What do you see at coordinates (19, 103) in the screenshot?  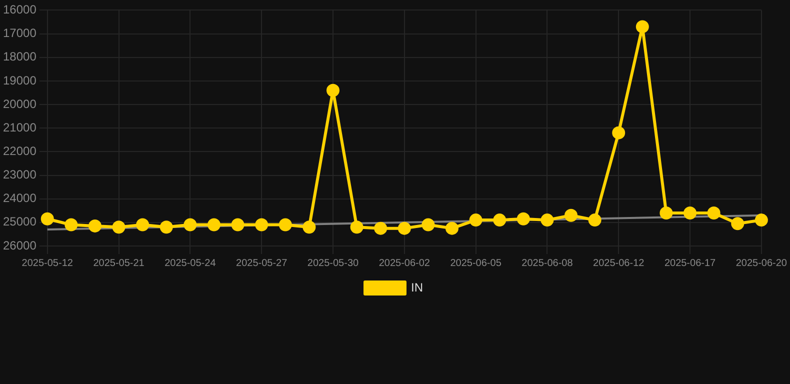 I see `y-tick-label: 20000` at bounding box center [19, 103].